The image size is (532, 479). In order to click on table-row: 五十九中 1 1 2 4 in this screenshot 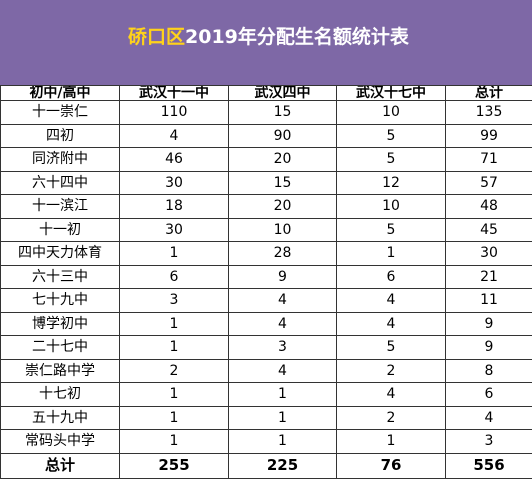, I will do `click(266, 418)`.